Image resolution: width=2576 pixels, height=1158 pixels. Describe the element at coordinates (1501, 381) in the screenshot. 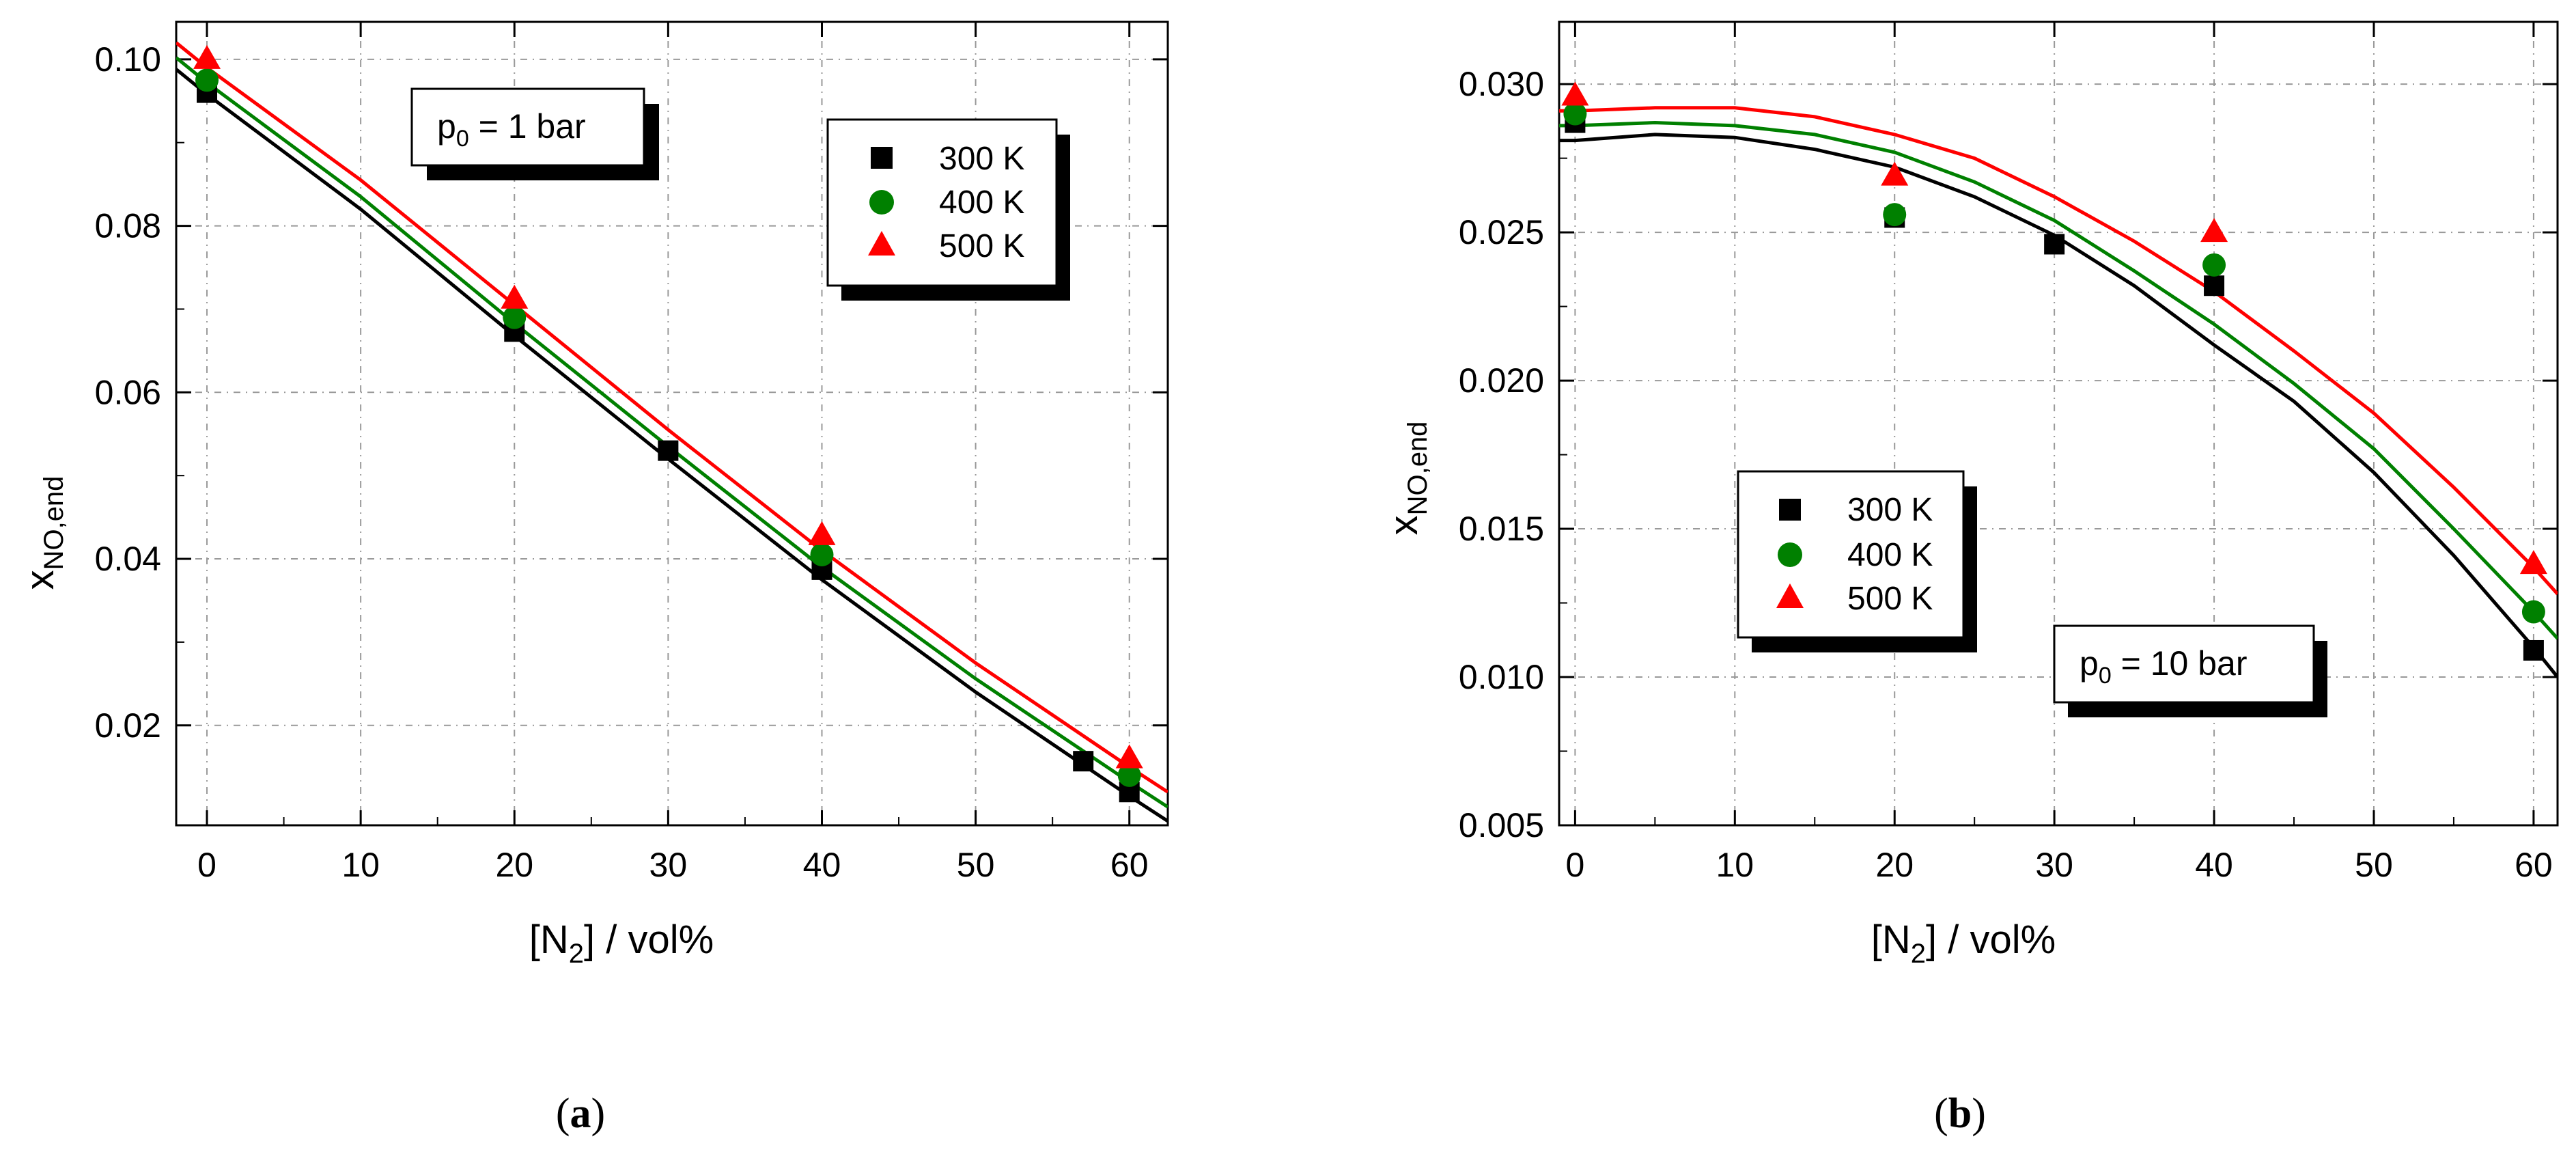

I see `y-tick-label-b-3: 0.020` at that location.